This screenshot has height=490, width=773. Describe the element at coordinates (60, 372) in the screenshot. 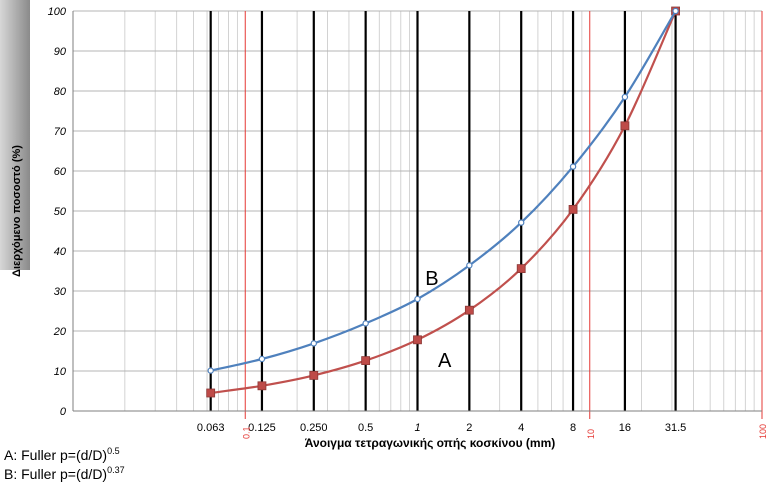

I see `y-tick-label: 10` at that location.